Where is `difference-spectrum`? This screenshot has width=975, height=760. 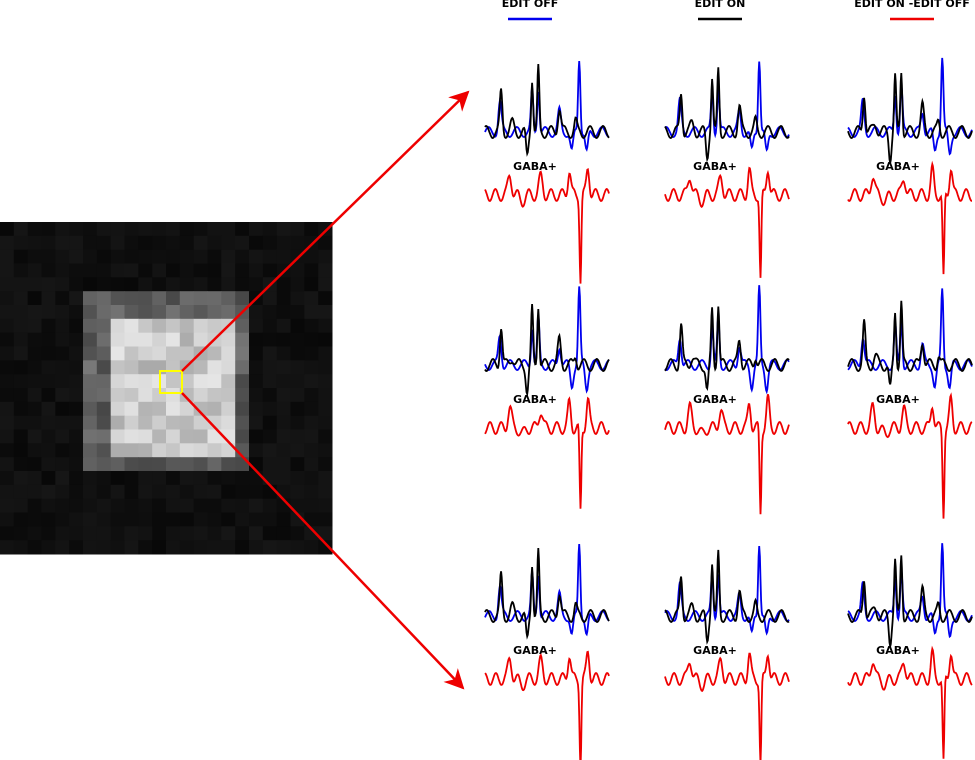 difference-spectrum is located at coordinates (547, 452).